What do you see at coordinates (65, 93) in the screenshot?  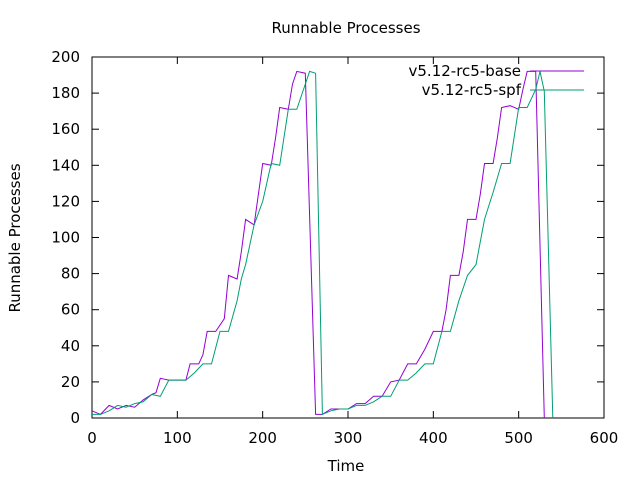 I see `y-tick-label: 180` at bounding box center [65, 93].